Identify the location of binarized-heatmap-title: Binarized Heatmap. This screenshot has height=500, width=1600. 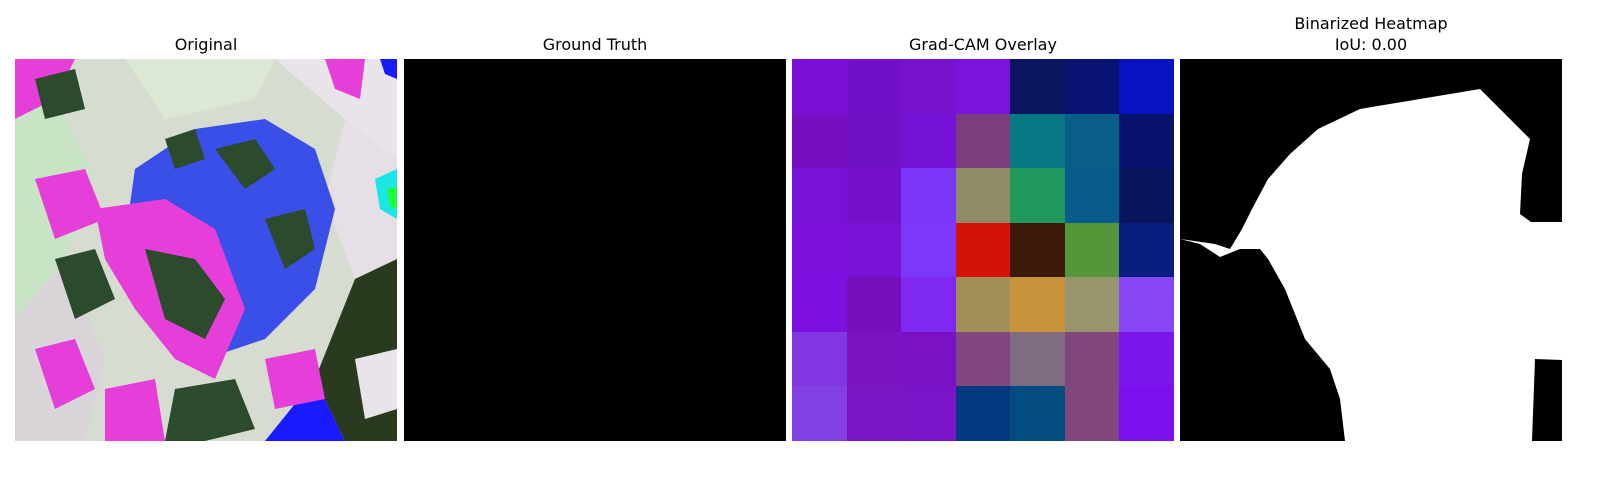
(1371, 23).